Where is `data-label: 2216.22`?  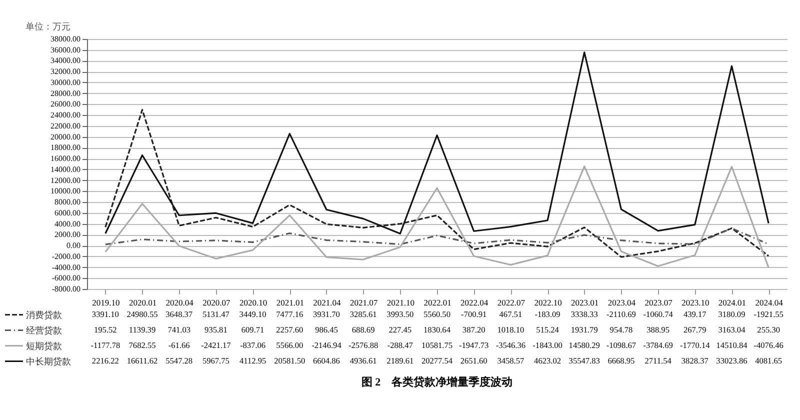 data-label: 2216.22 is located at coordinates (105, 361).